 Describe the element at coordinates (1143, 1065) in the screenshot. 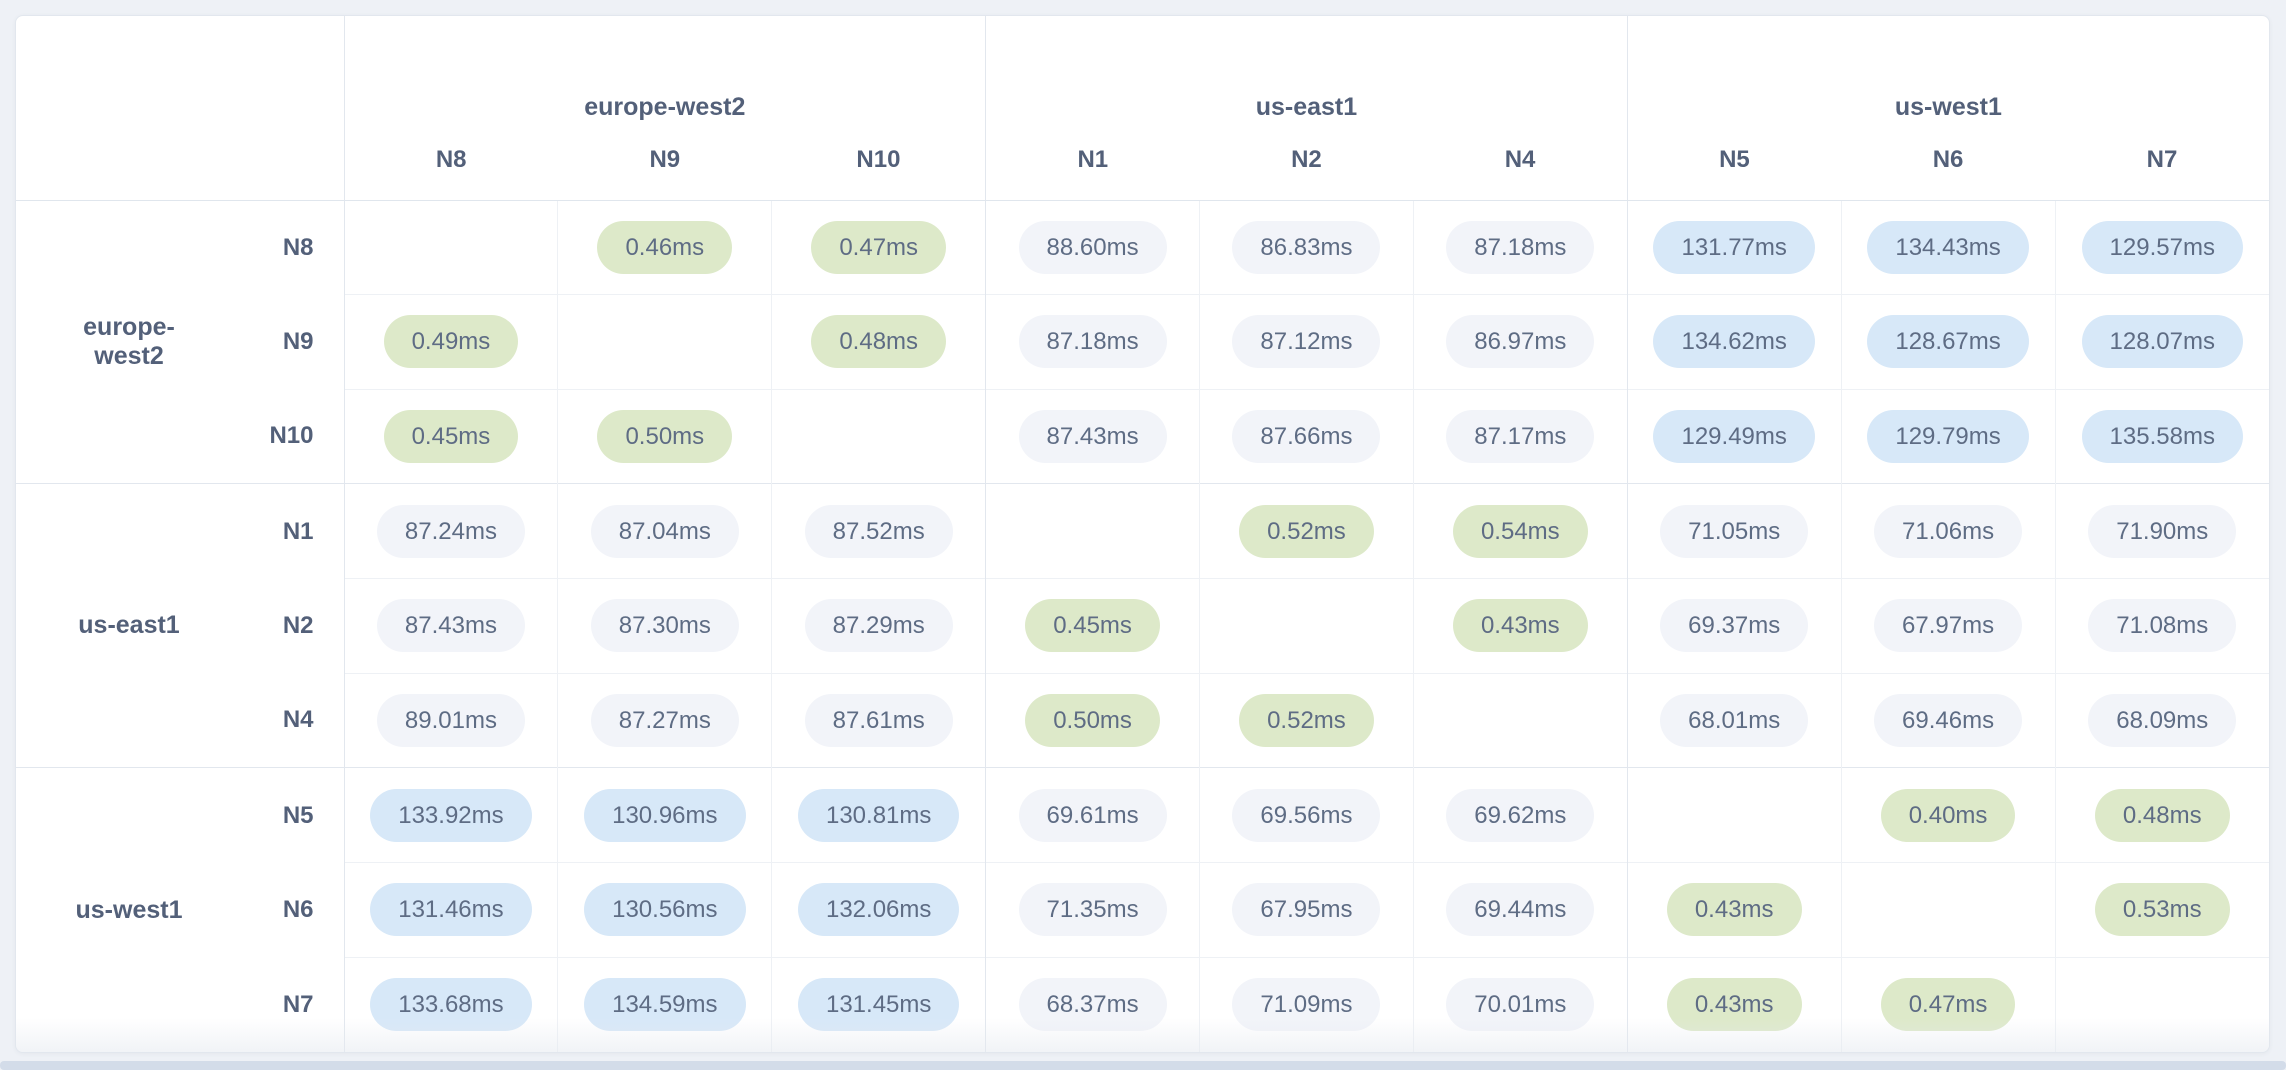

I see `horizontal-scrollbar` at that location.